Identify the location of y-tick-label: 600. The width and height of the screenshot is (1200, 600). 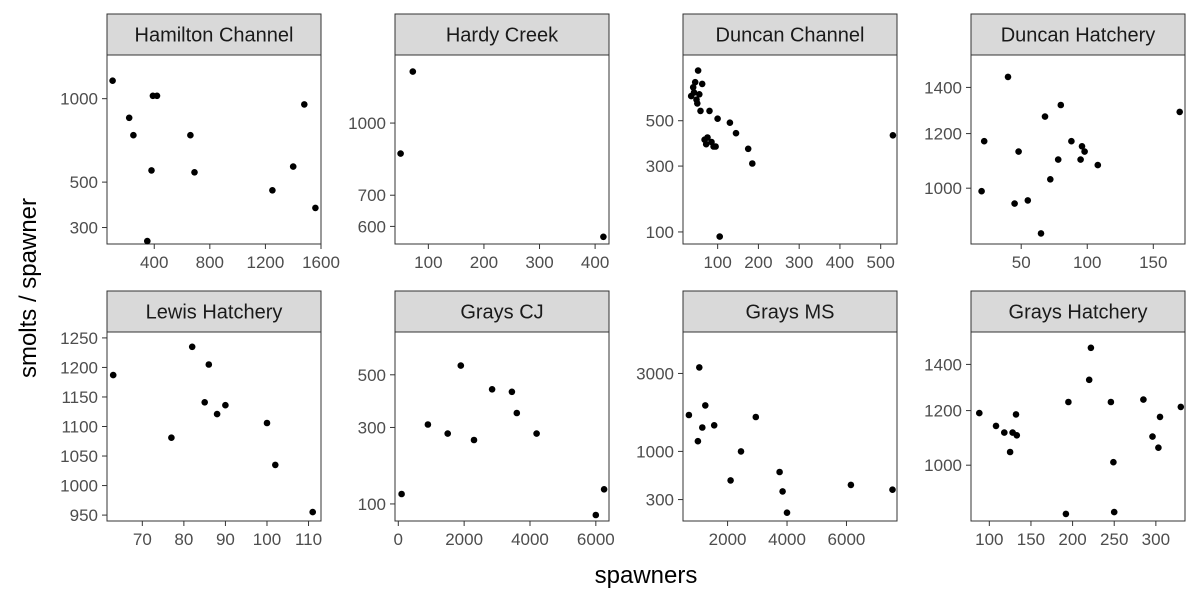
(372, 226).